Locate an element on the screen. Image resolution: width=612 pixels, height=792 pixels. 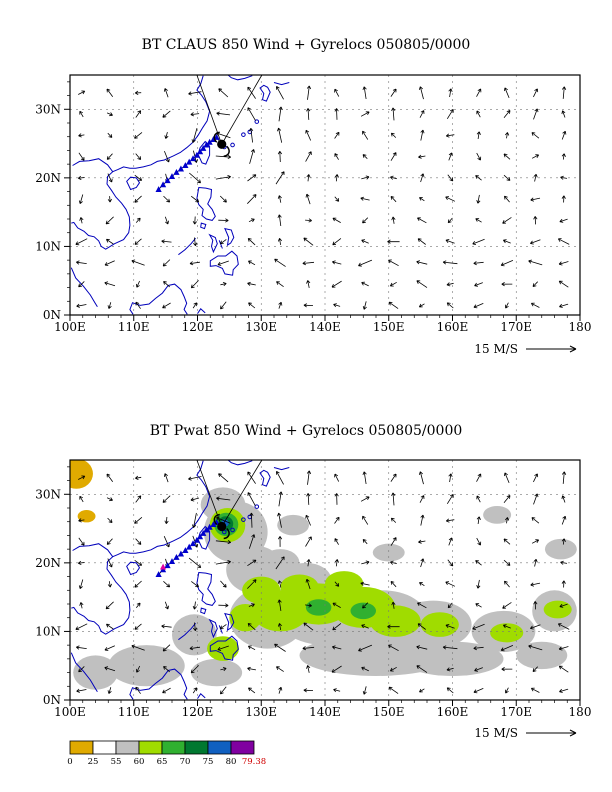
island-dot is located at coordinates (232, 145).